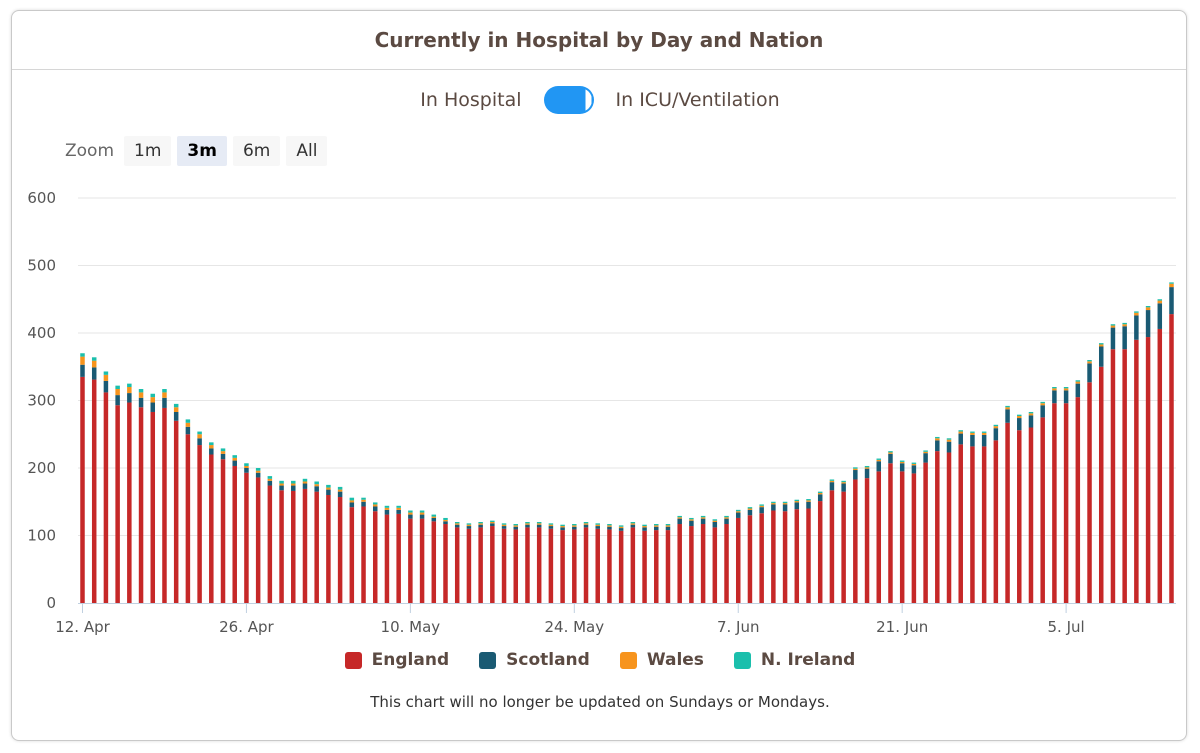  What do you see at coordinates (202, 151) in the screenshot?
I see `zoom-3m-button: 3m` at bounding box center [202, 151].